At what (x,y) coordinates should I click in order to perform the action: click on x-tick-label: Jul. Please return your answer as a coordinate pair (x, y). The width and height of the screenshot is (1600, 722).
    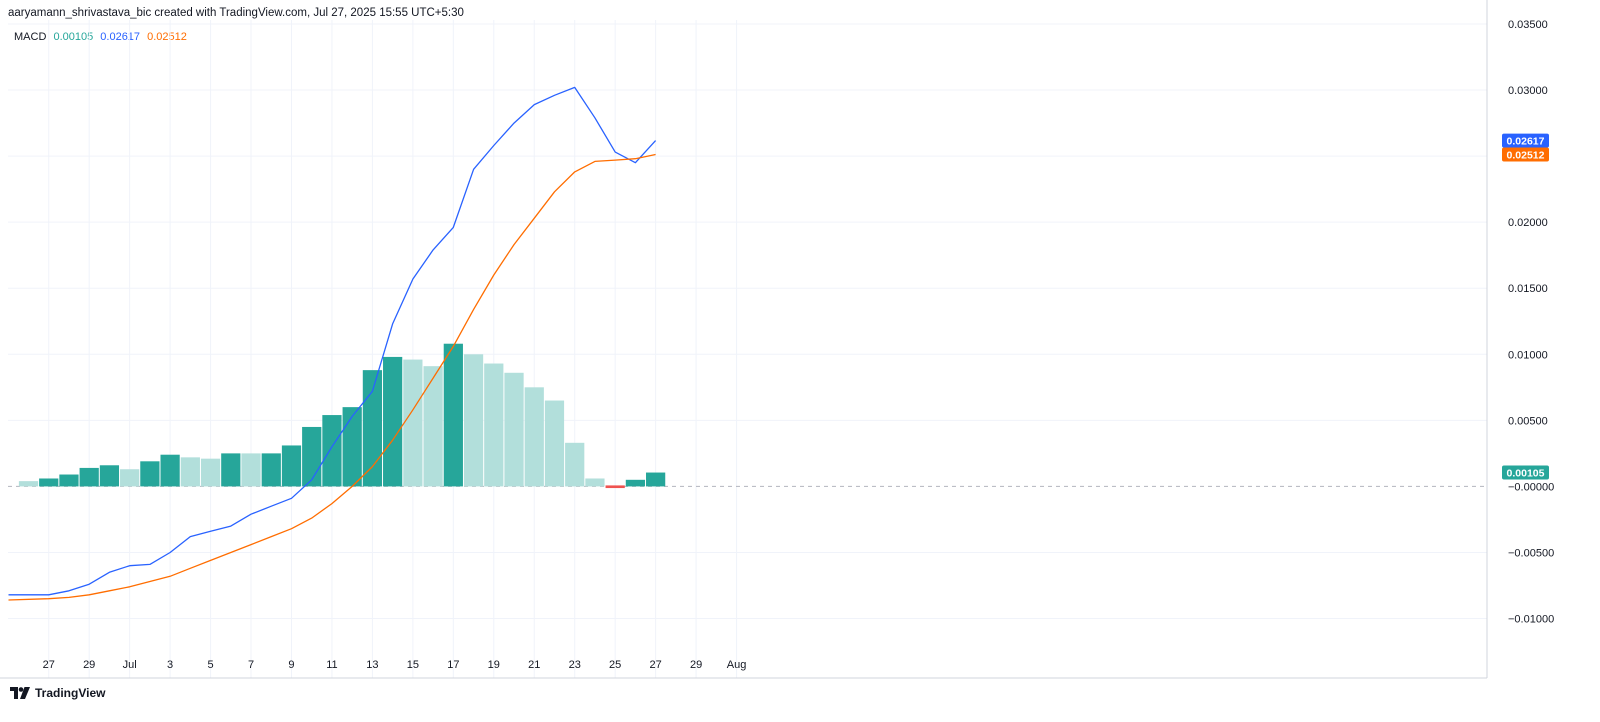
    Looking at the image, I should click on (130, 665).